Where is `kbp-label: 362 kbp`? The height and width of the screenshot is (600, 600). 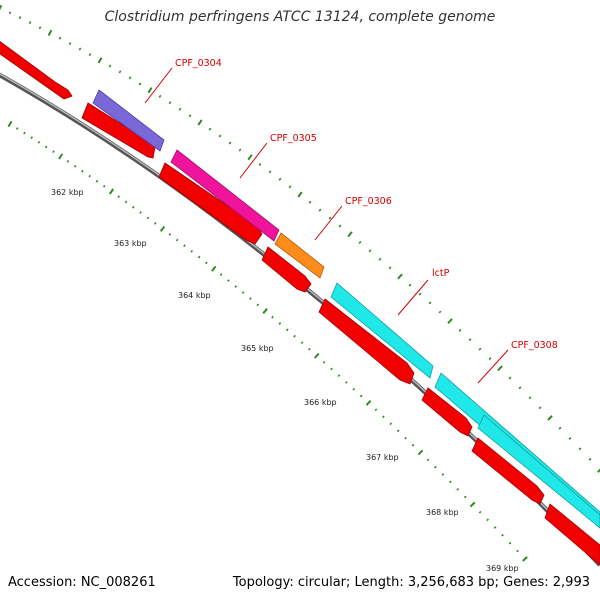 kbp-label: 362 kbp is located at coordinates (67, 192).